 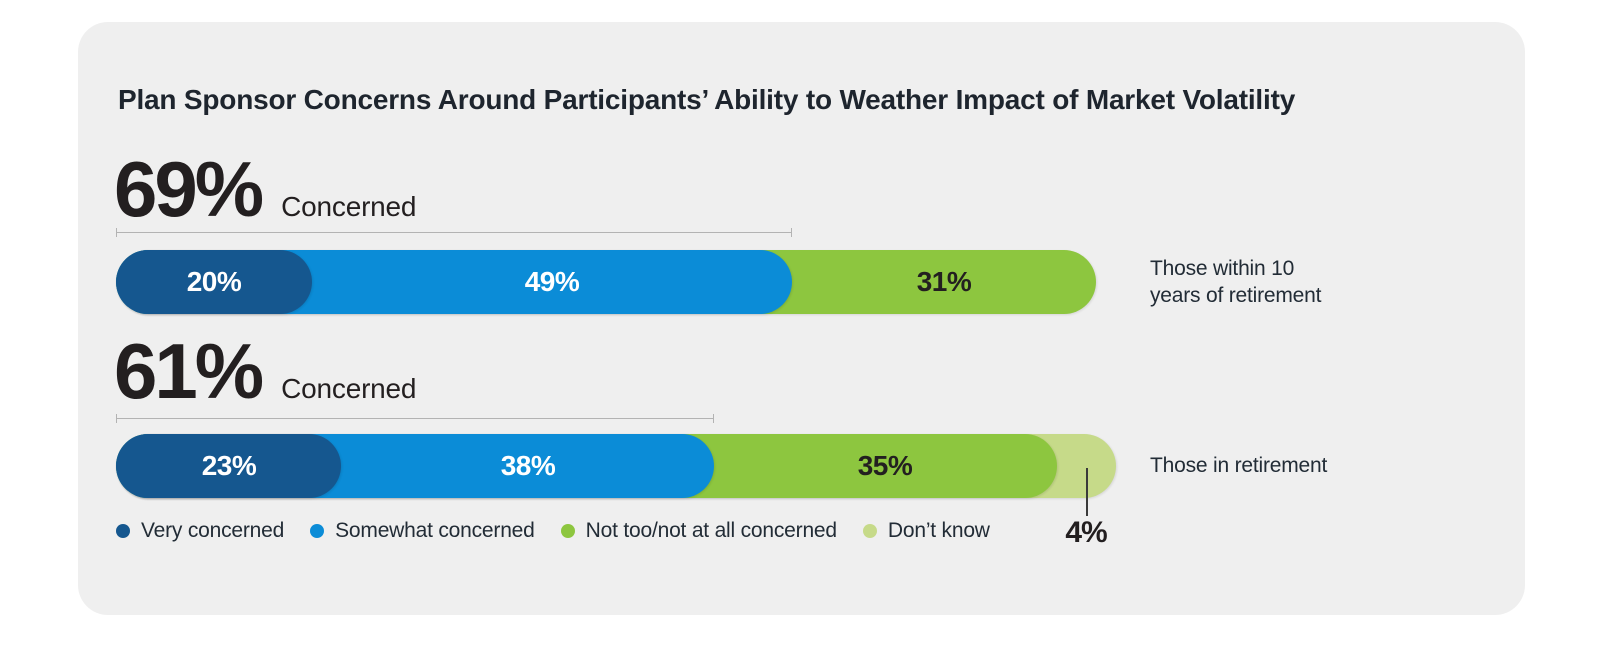 What do you see at coordinates (265, 371) in the screenshot?
I see `row-headline: 61% Concerned` at bounding box center [265, 371].